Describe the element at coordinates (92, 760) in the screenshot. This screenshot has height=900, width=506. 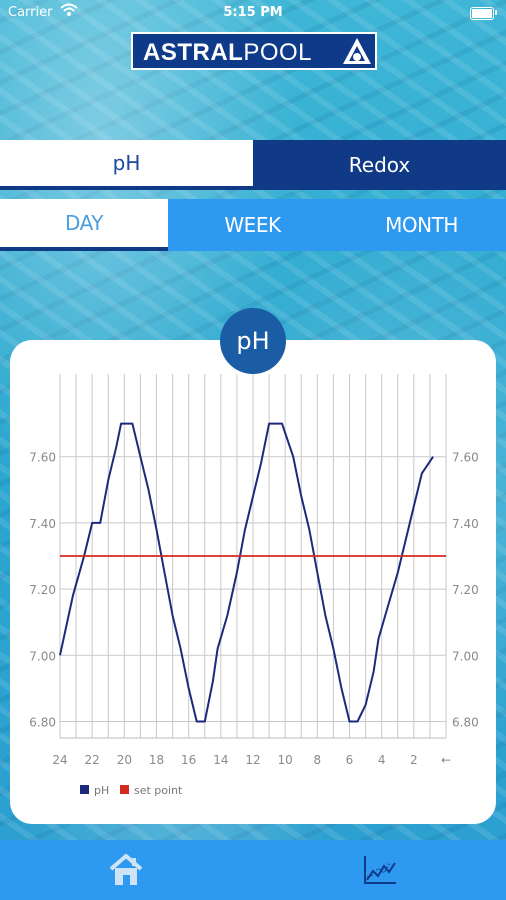
I see `x-tick-label: 22` at that location.